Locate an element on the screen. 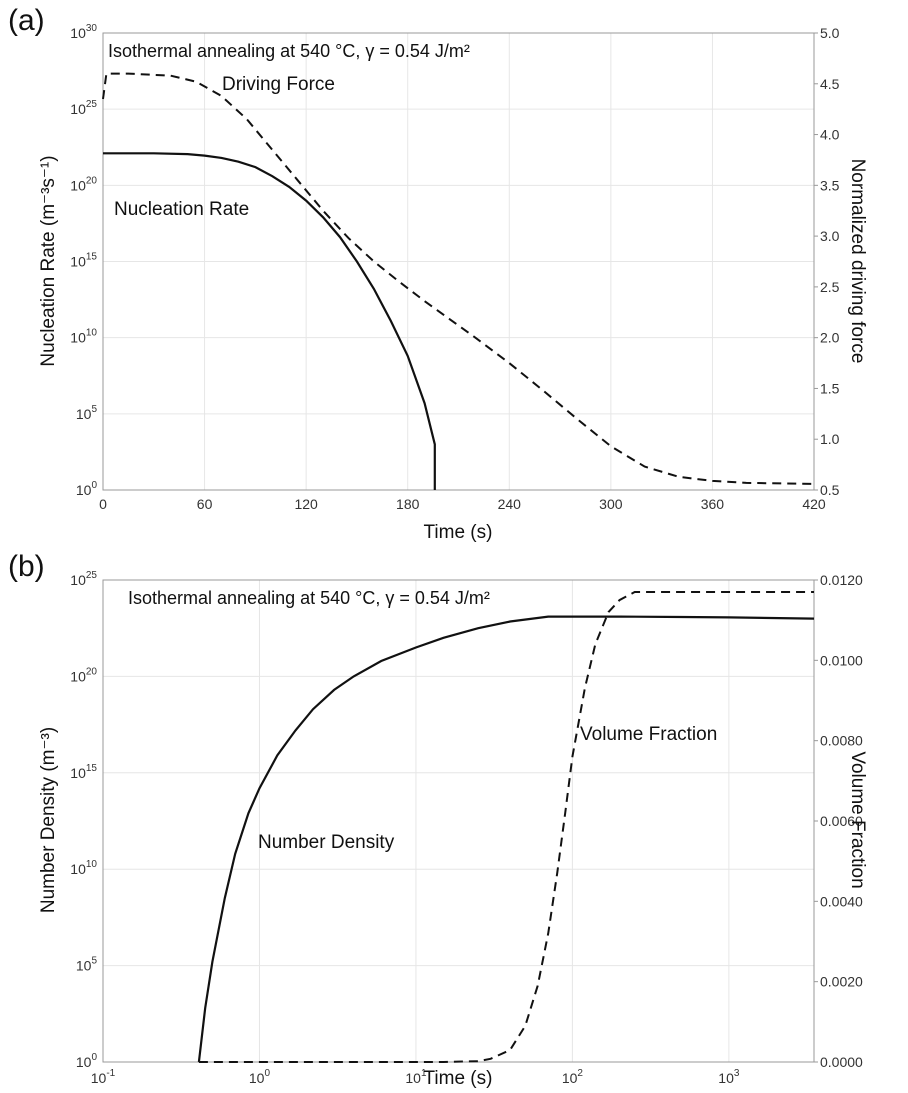 This screenshot has height=1093, width=908. panel-b-y-left-tick-label: 10¹⁵ is located at coordinates (83, 772).